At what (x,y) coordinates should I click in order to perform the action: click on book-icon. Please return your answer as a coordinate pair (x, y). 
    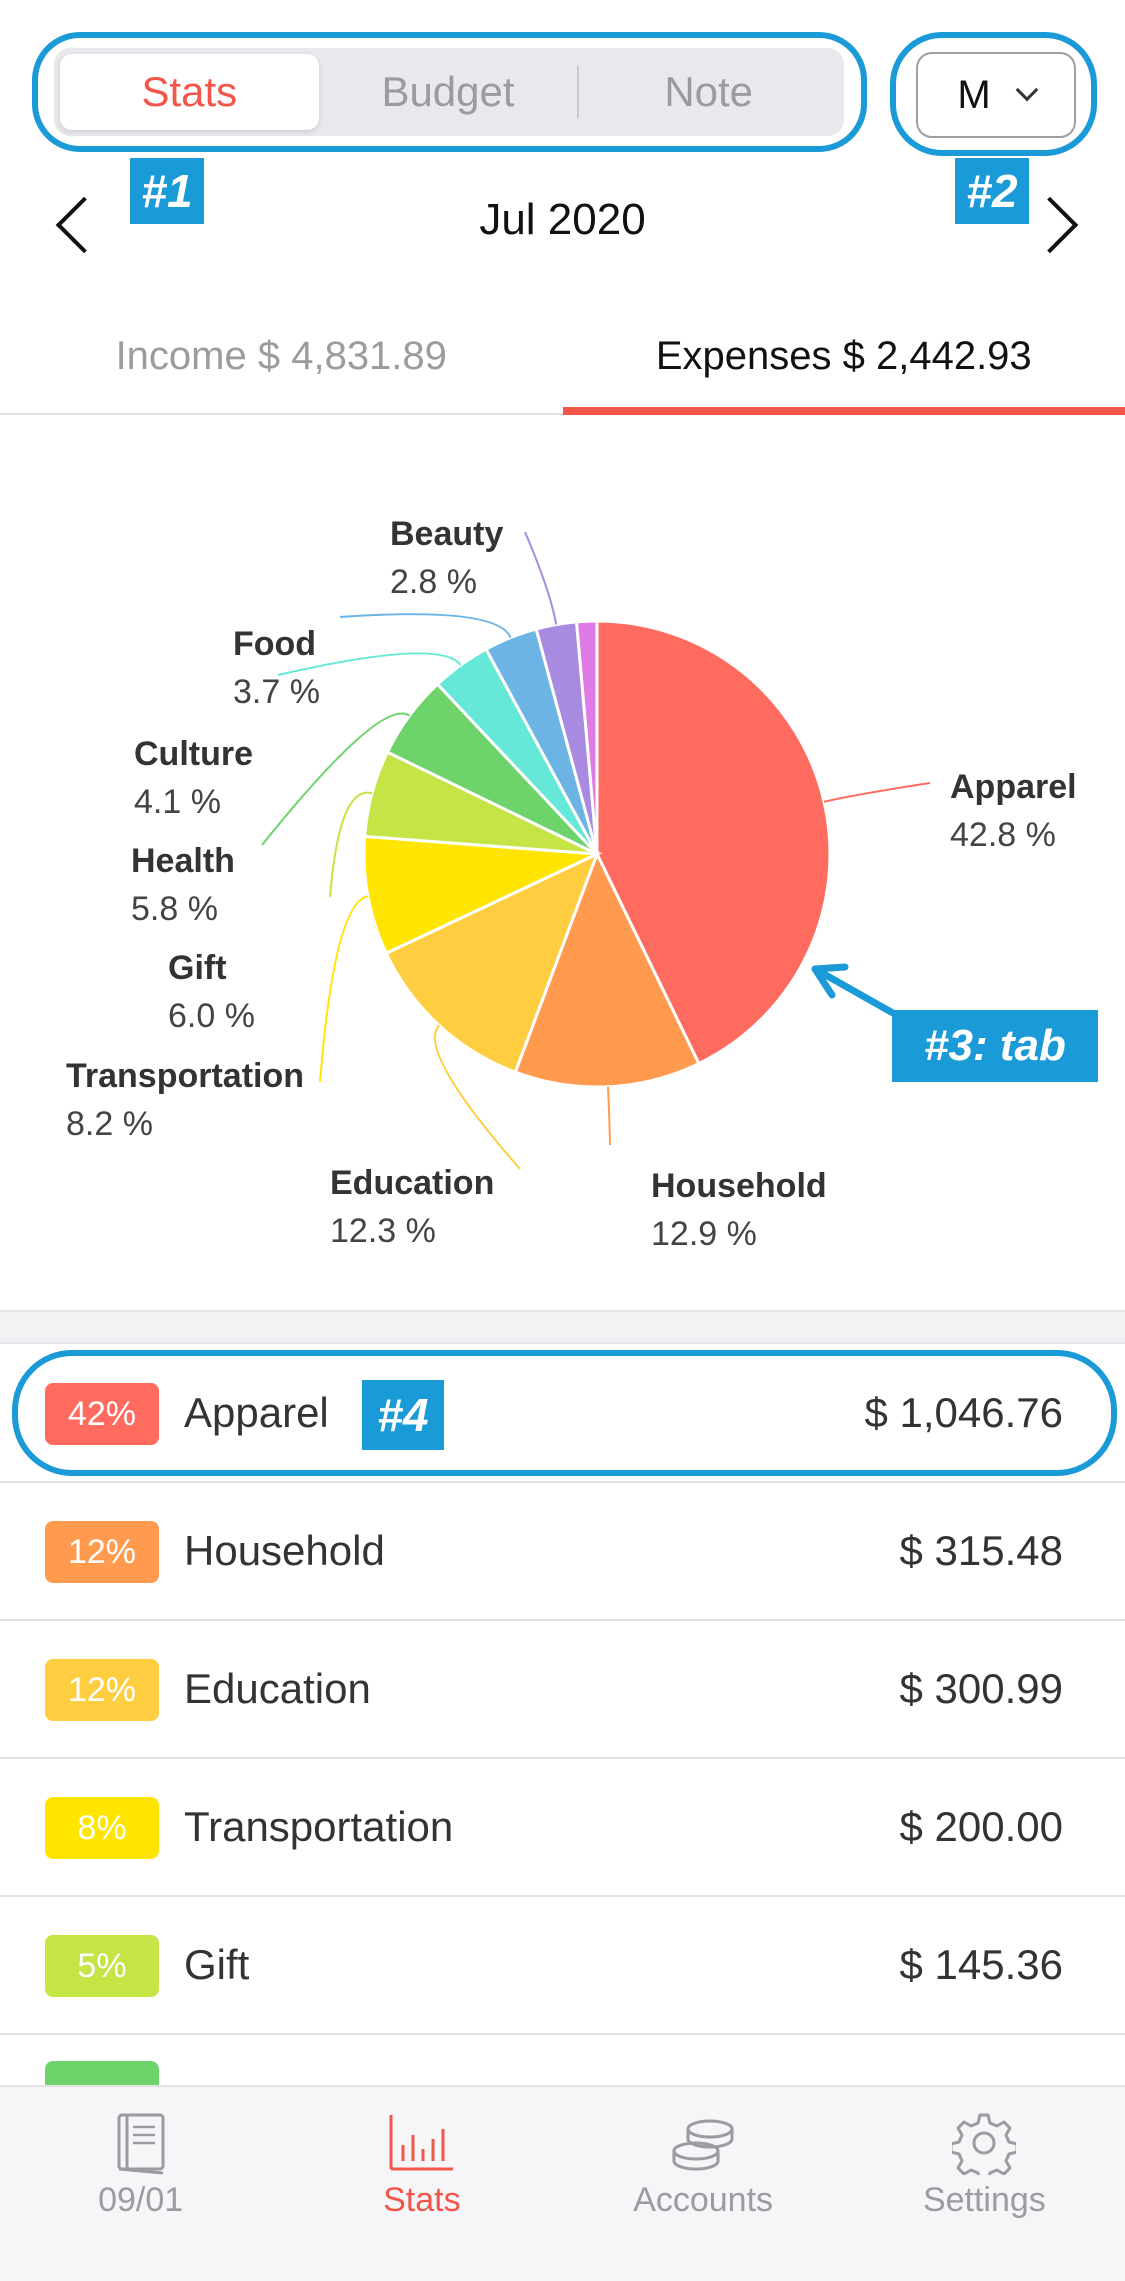
    Looking at the image, I should click on (141, 2144).